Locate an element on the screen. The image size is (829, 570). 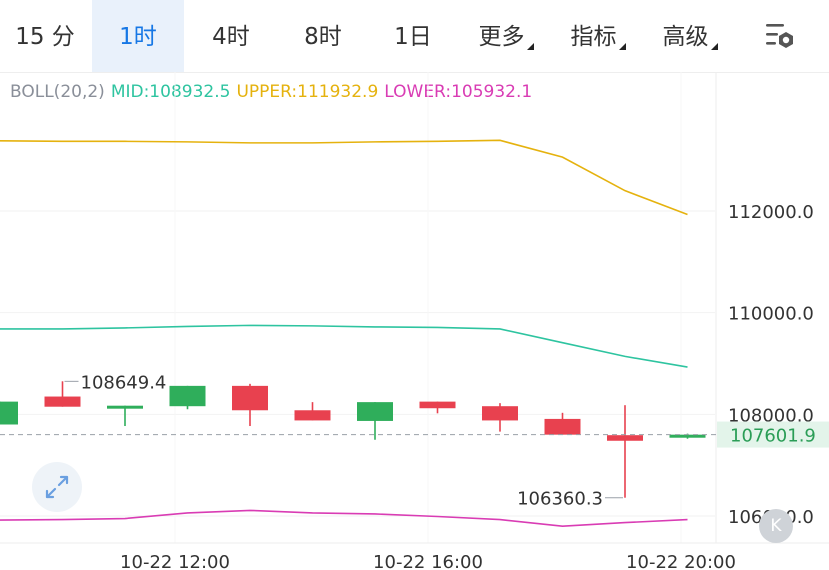
tab-1d: 1日 is located at coordinates (413, 37).